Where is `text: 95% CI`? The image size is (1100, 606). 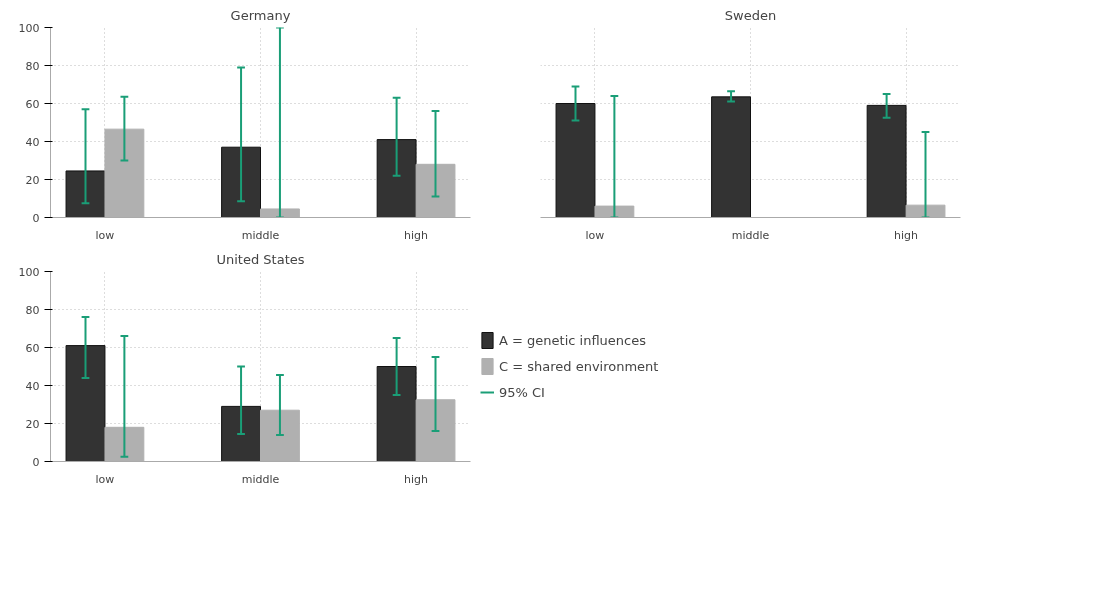 text: 95% CI is located at coordinates (522, 392).